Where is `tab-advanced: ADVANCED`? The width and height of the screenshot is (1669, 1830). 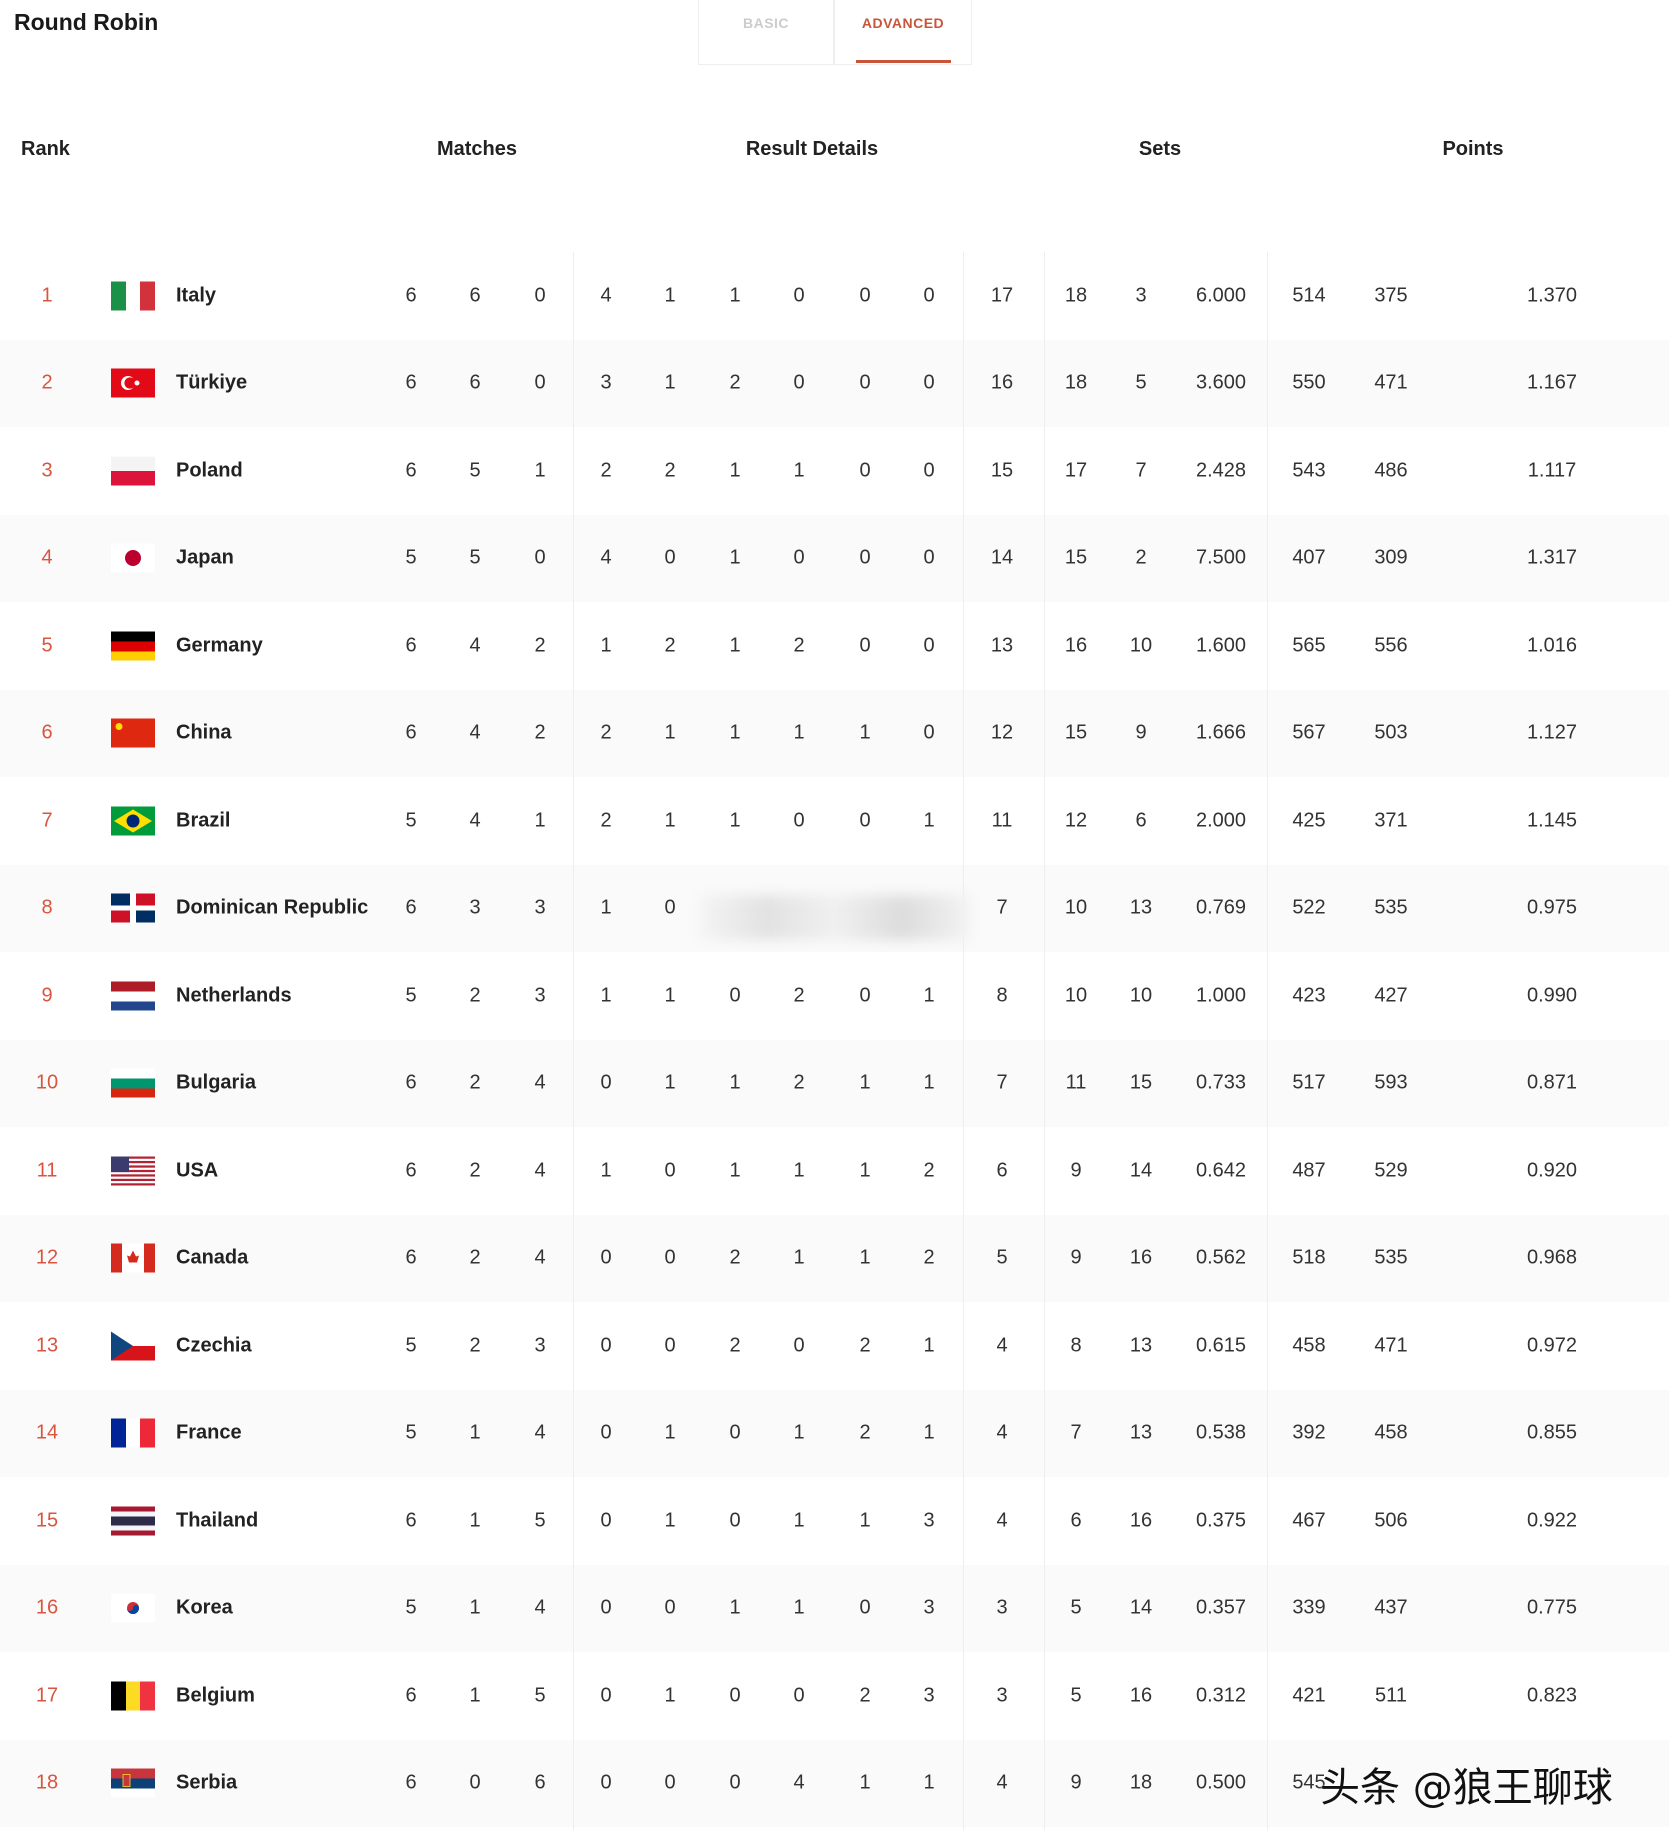 tab-advanced: ADVANCED is located at coordinates (903, 32).